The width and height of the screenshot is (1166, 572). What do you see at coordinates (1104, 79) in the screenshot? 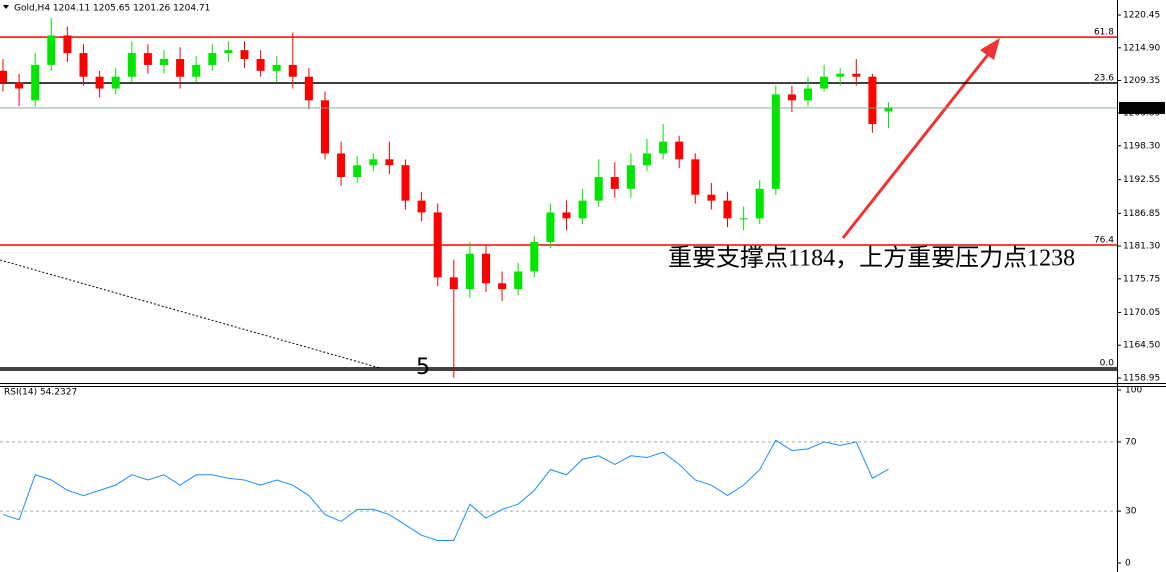
I see `fib-level-label: 23.6` at bounding box center [1104, 79].